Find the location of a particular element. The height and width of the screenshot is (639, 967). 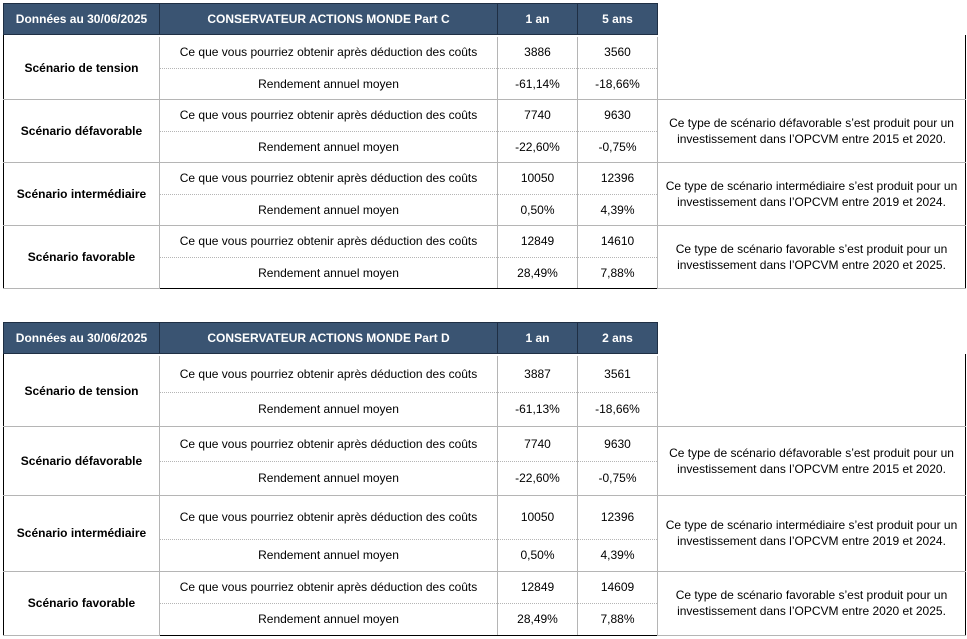

amount-period-2: 3561 is located at coordinates (617, 374).